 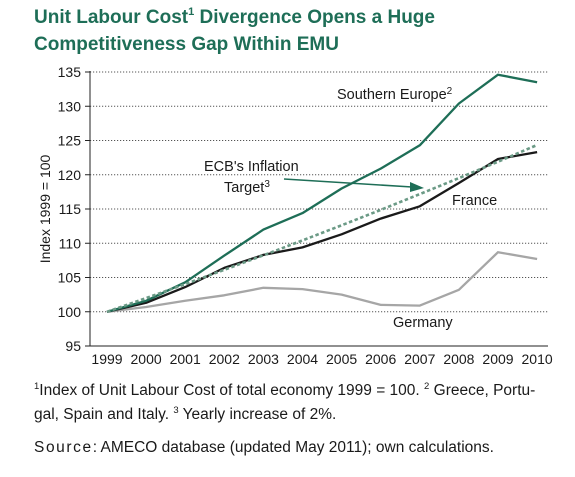 What do you see at coordinates (380, 359) in the screenshot?
I see `x-tick-label: 2006` at bounding box center [380, 359].